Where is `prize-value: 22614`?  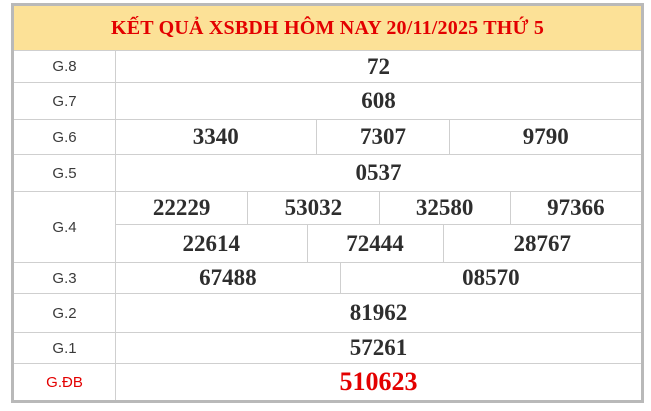 prize-value: 22614 is located at coordinates (211, 243).